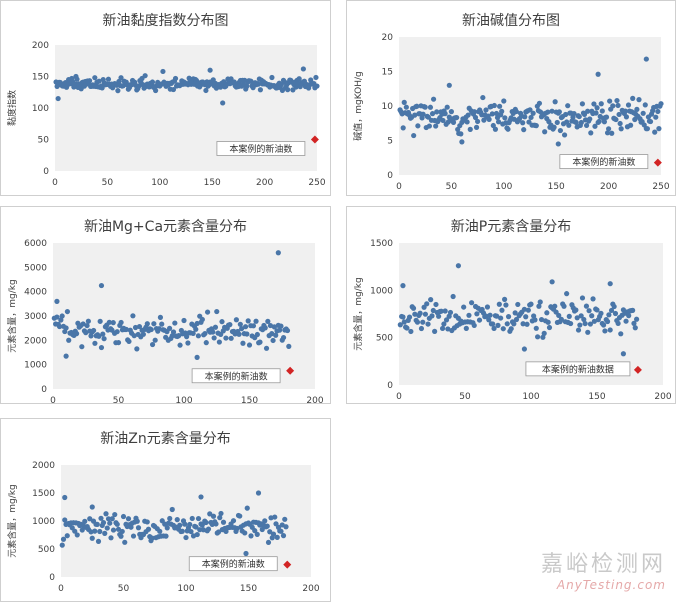 Image resolution: width=680 pixels, height=602 pixels. Describe the element at coordinates (611, 585) in the screenshot. I see `watermark-en: AnyTesting.com` at that location.